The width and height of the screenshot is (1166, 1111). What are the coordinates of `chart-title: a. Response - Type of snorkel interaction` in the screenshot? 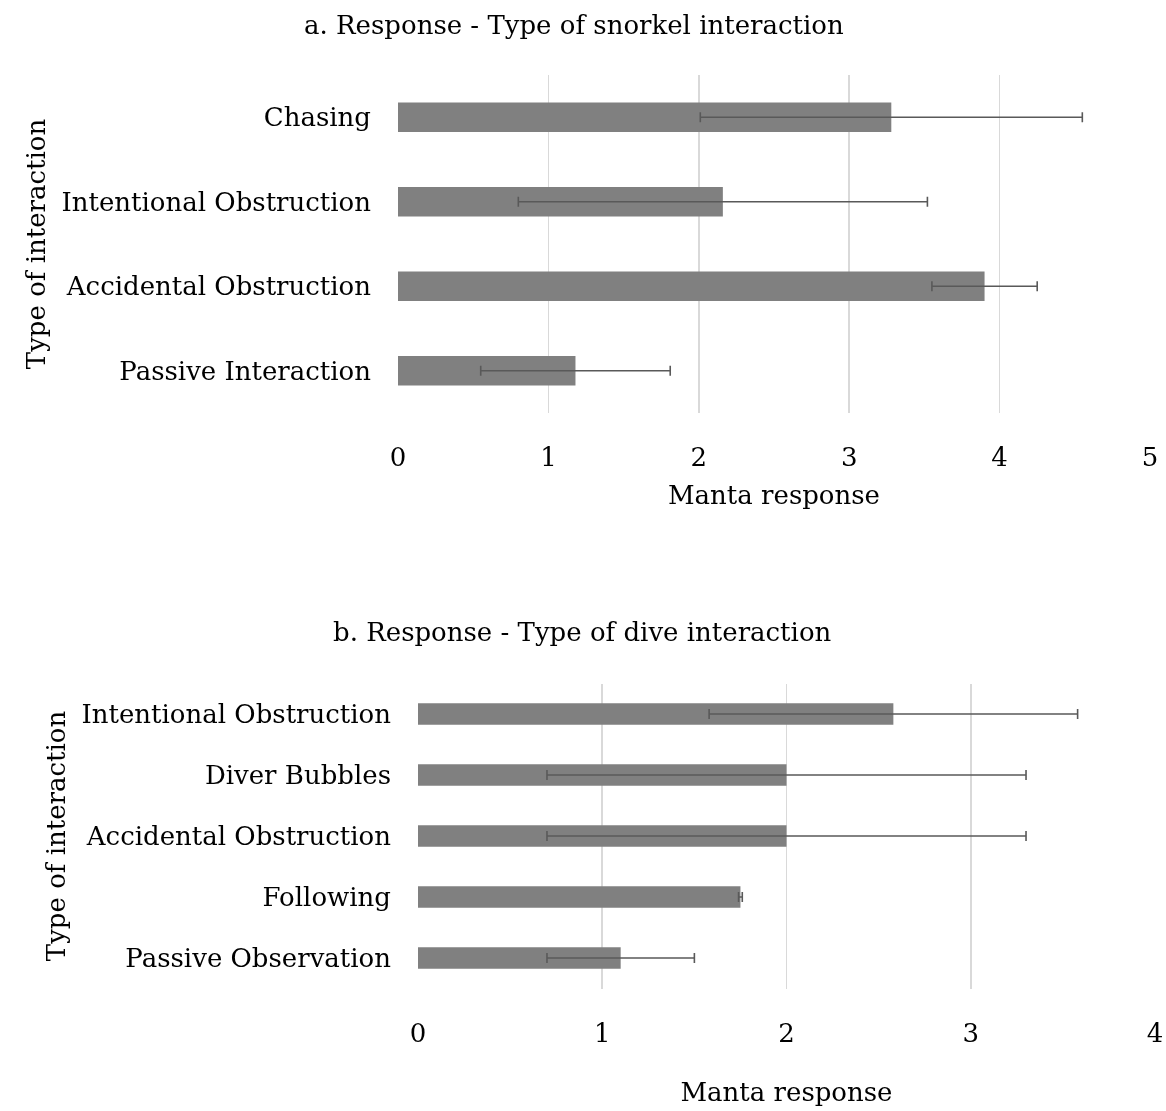 It's located at (574, 25).